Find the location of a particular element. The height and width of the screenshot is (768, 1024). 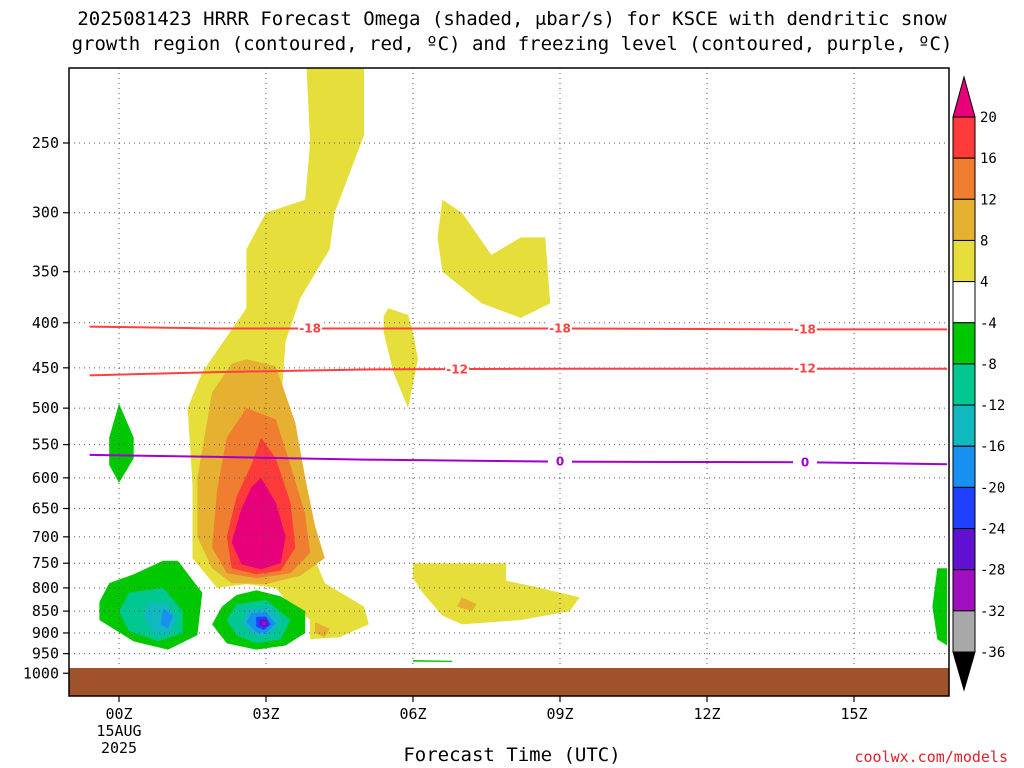

x-tick-label: 12Z is located at coordinates (706, 714).